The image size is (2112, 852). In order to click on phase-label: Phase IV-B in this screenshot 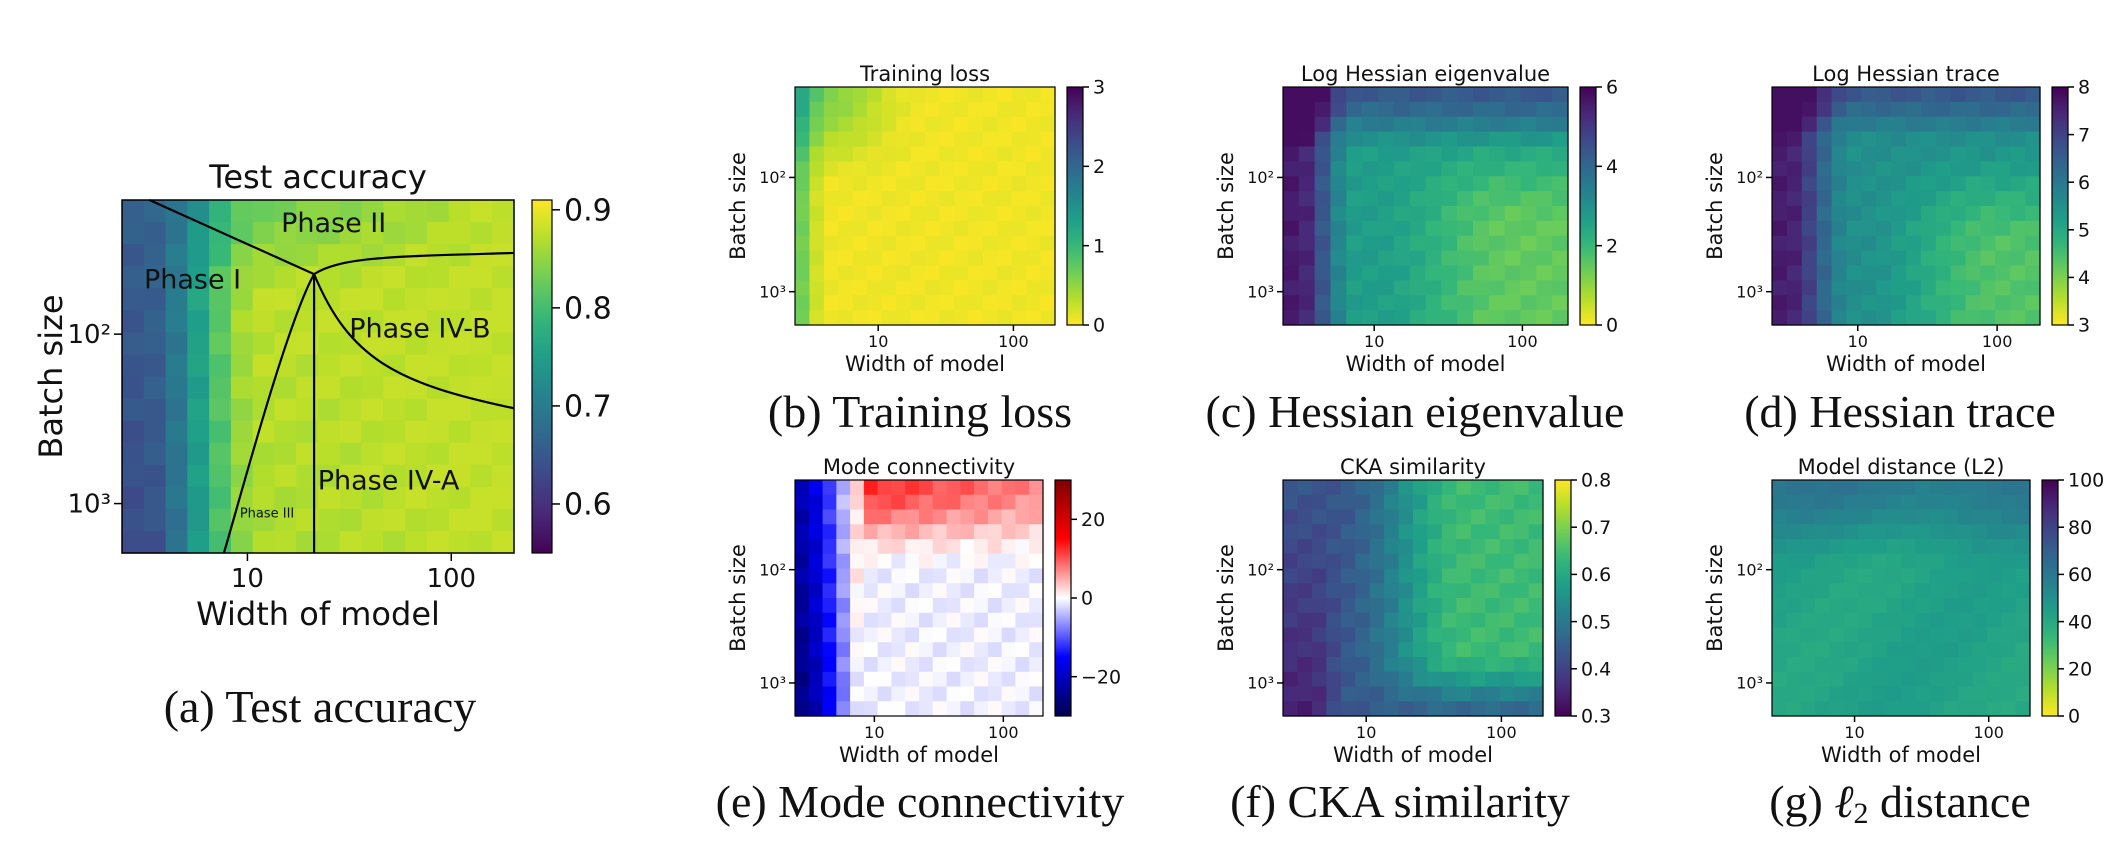, I will do `click(419, 329)`.